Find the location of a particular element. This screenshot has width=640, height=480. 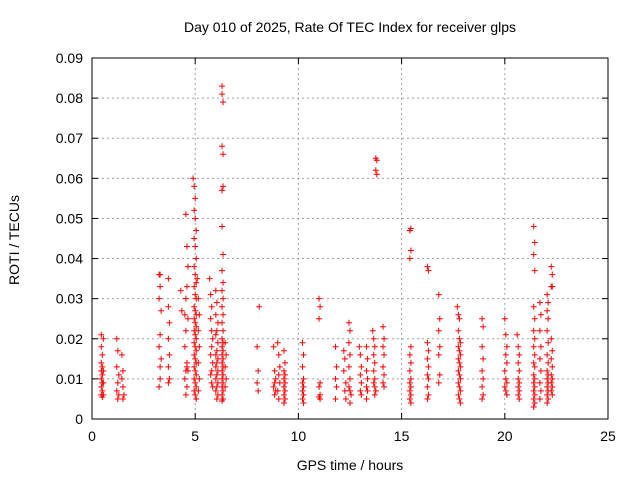

x-axis-title: GPS time / hours is located at coordinates (350, 465).